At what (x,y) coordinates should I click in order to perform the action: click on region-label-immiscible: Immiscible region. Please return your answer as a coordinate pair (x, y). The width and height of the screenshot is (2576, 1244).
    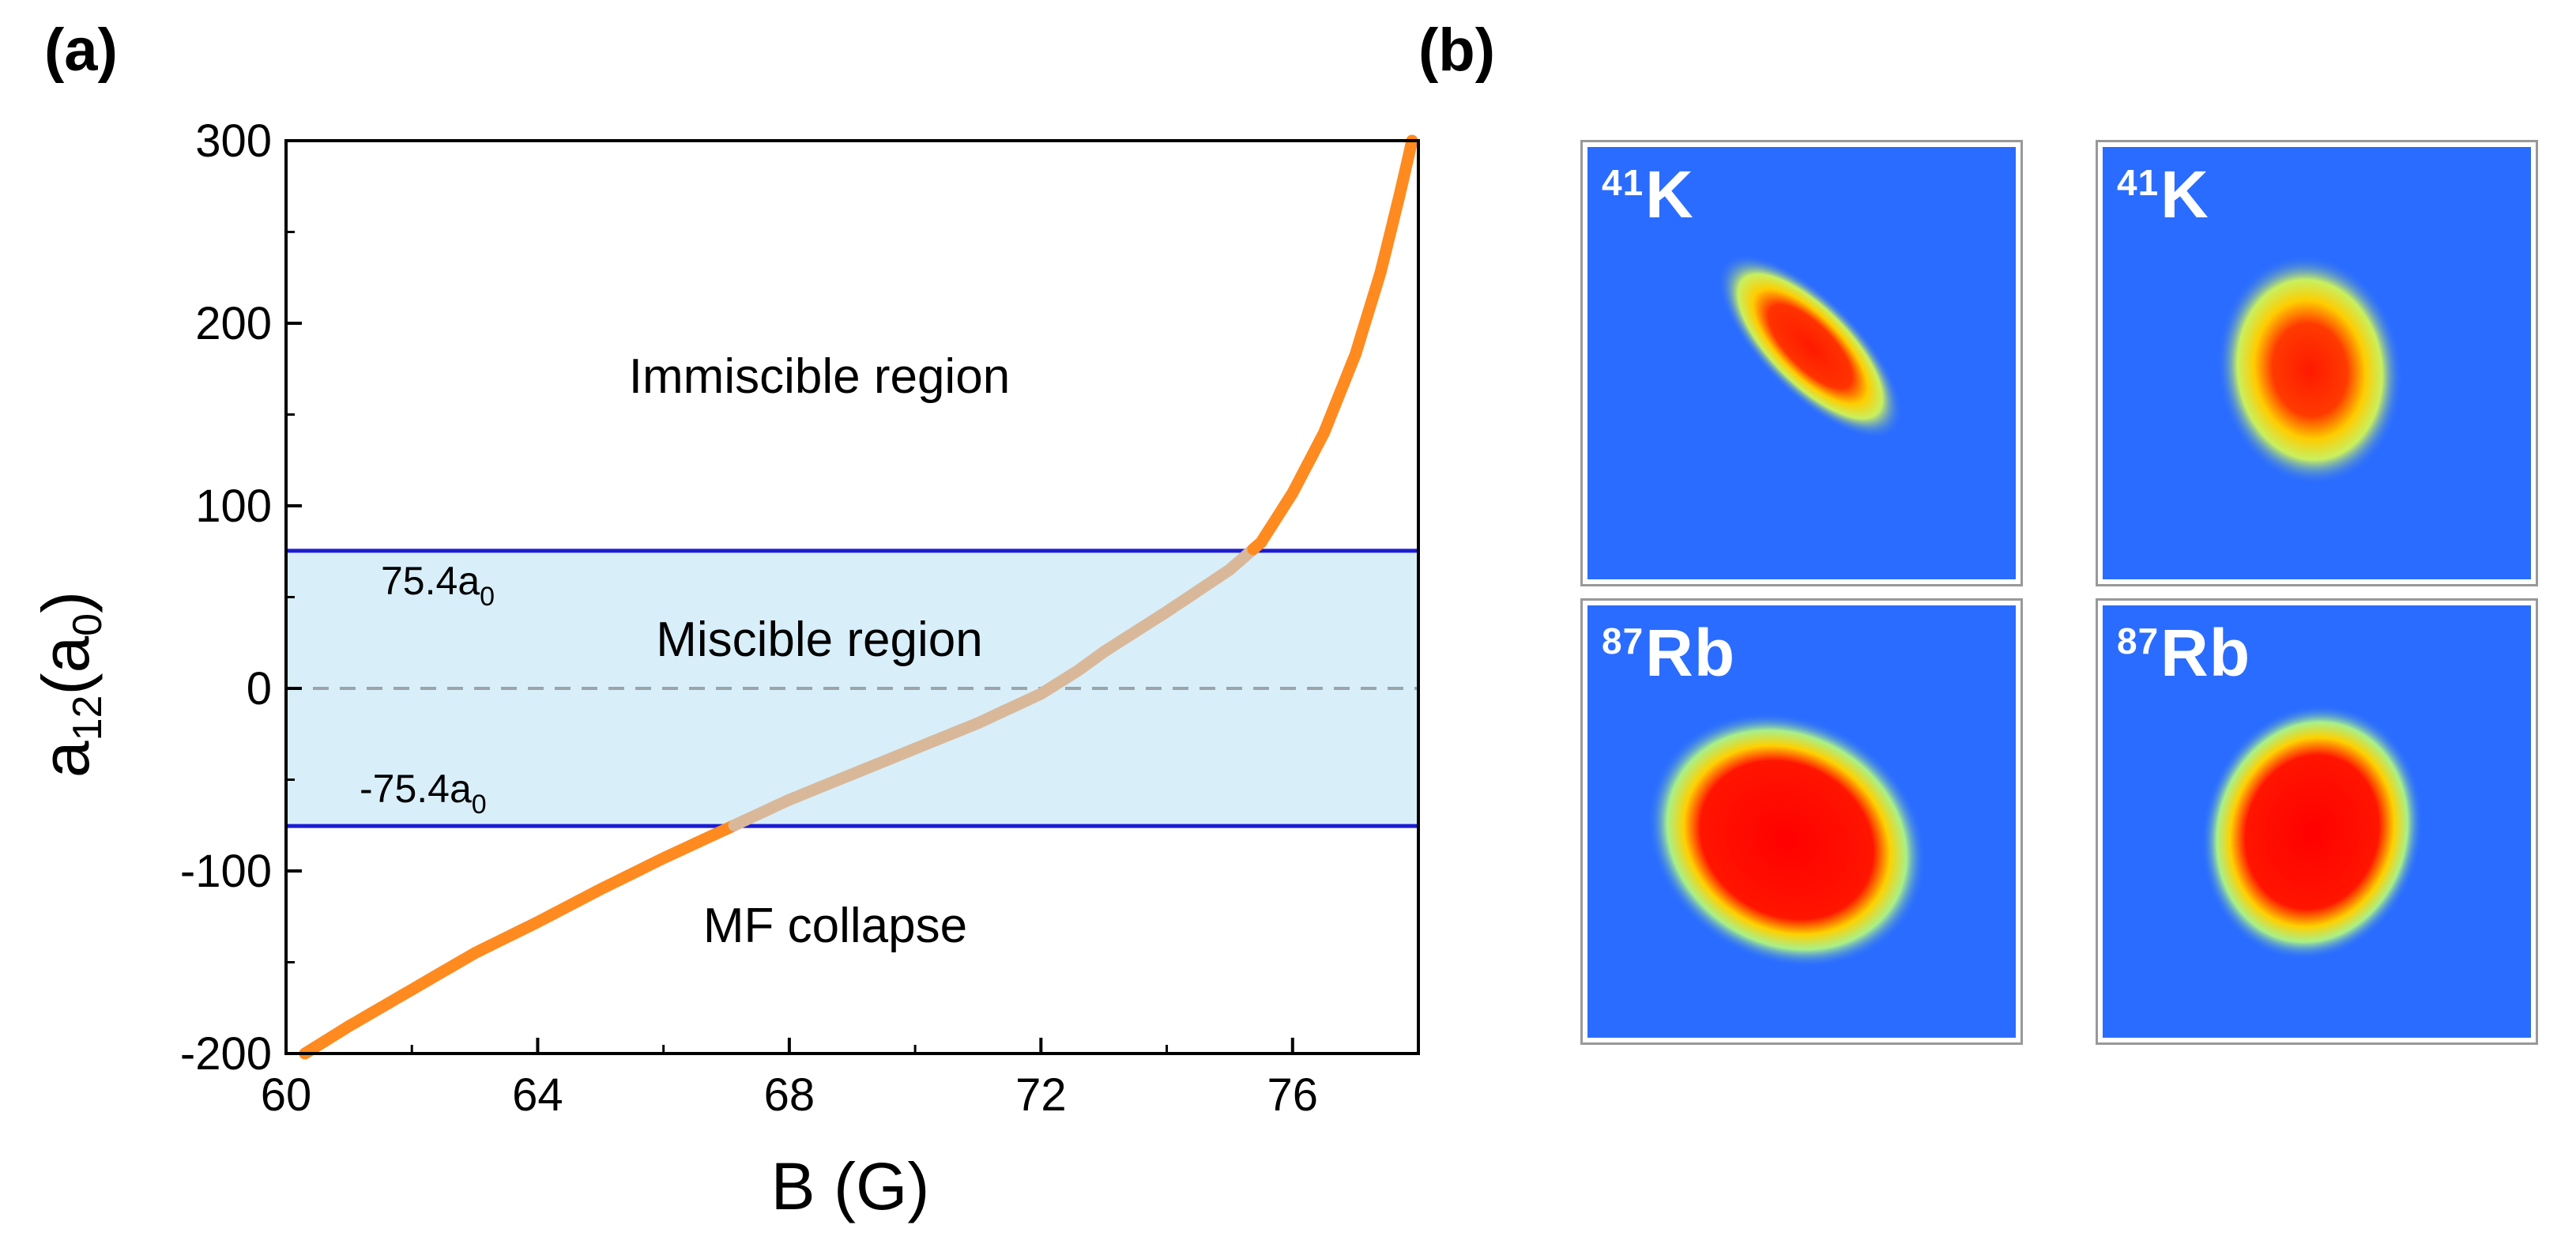
    Looking at the image, I should click on (819, 376).